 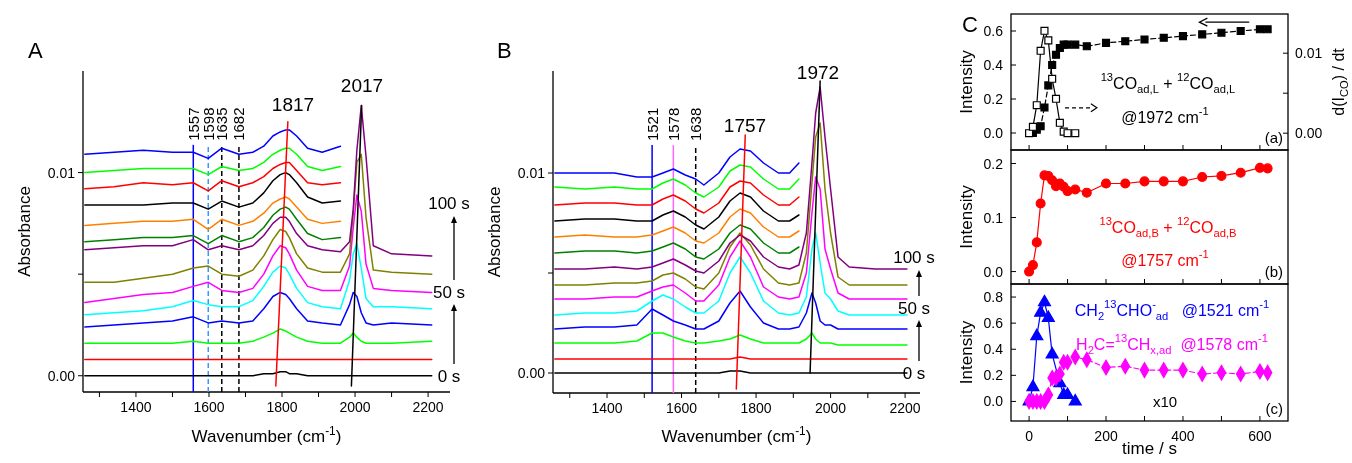 What do you see at coordinates (970, 24) in the screenshot?
I see `chart-title: C` at bounding box center [970, 24].